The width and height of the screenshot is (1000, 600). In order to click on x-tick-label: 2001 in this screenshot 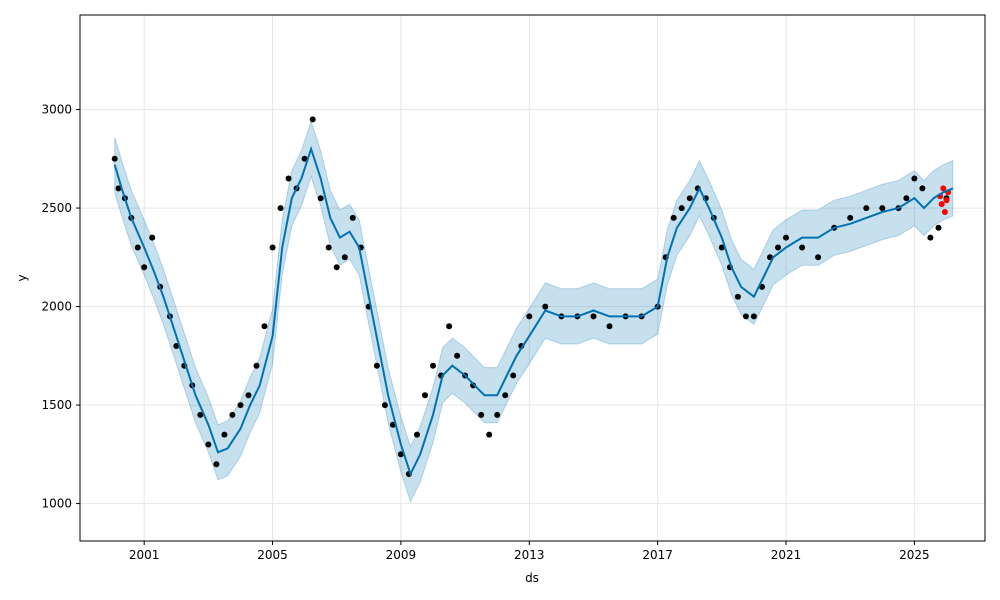, I will do `click(144, 555)`.